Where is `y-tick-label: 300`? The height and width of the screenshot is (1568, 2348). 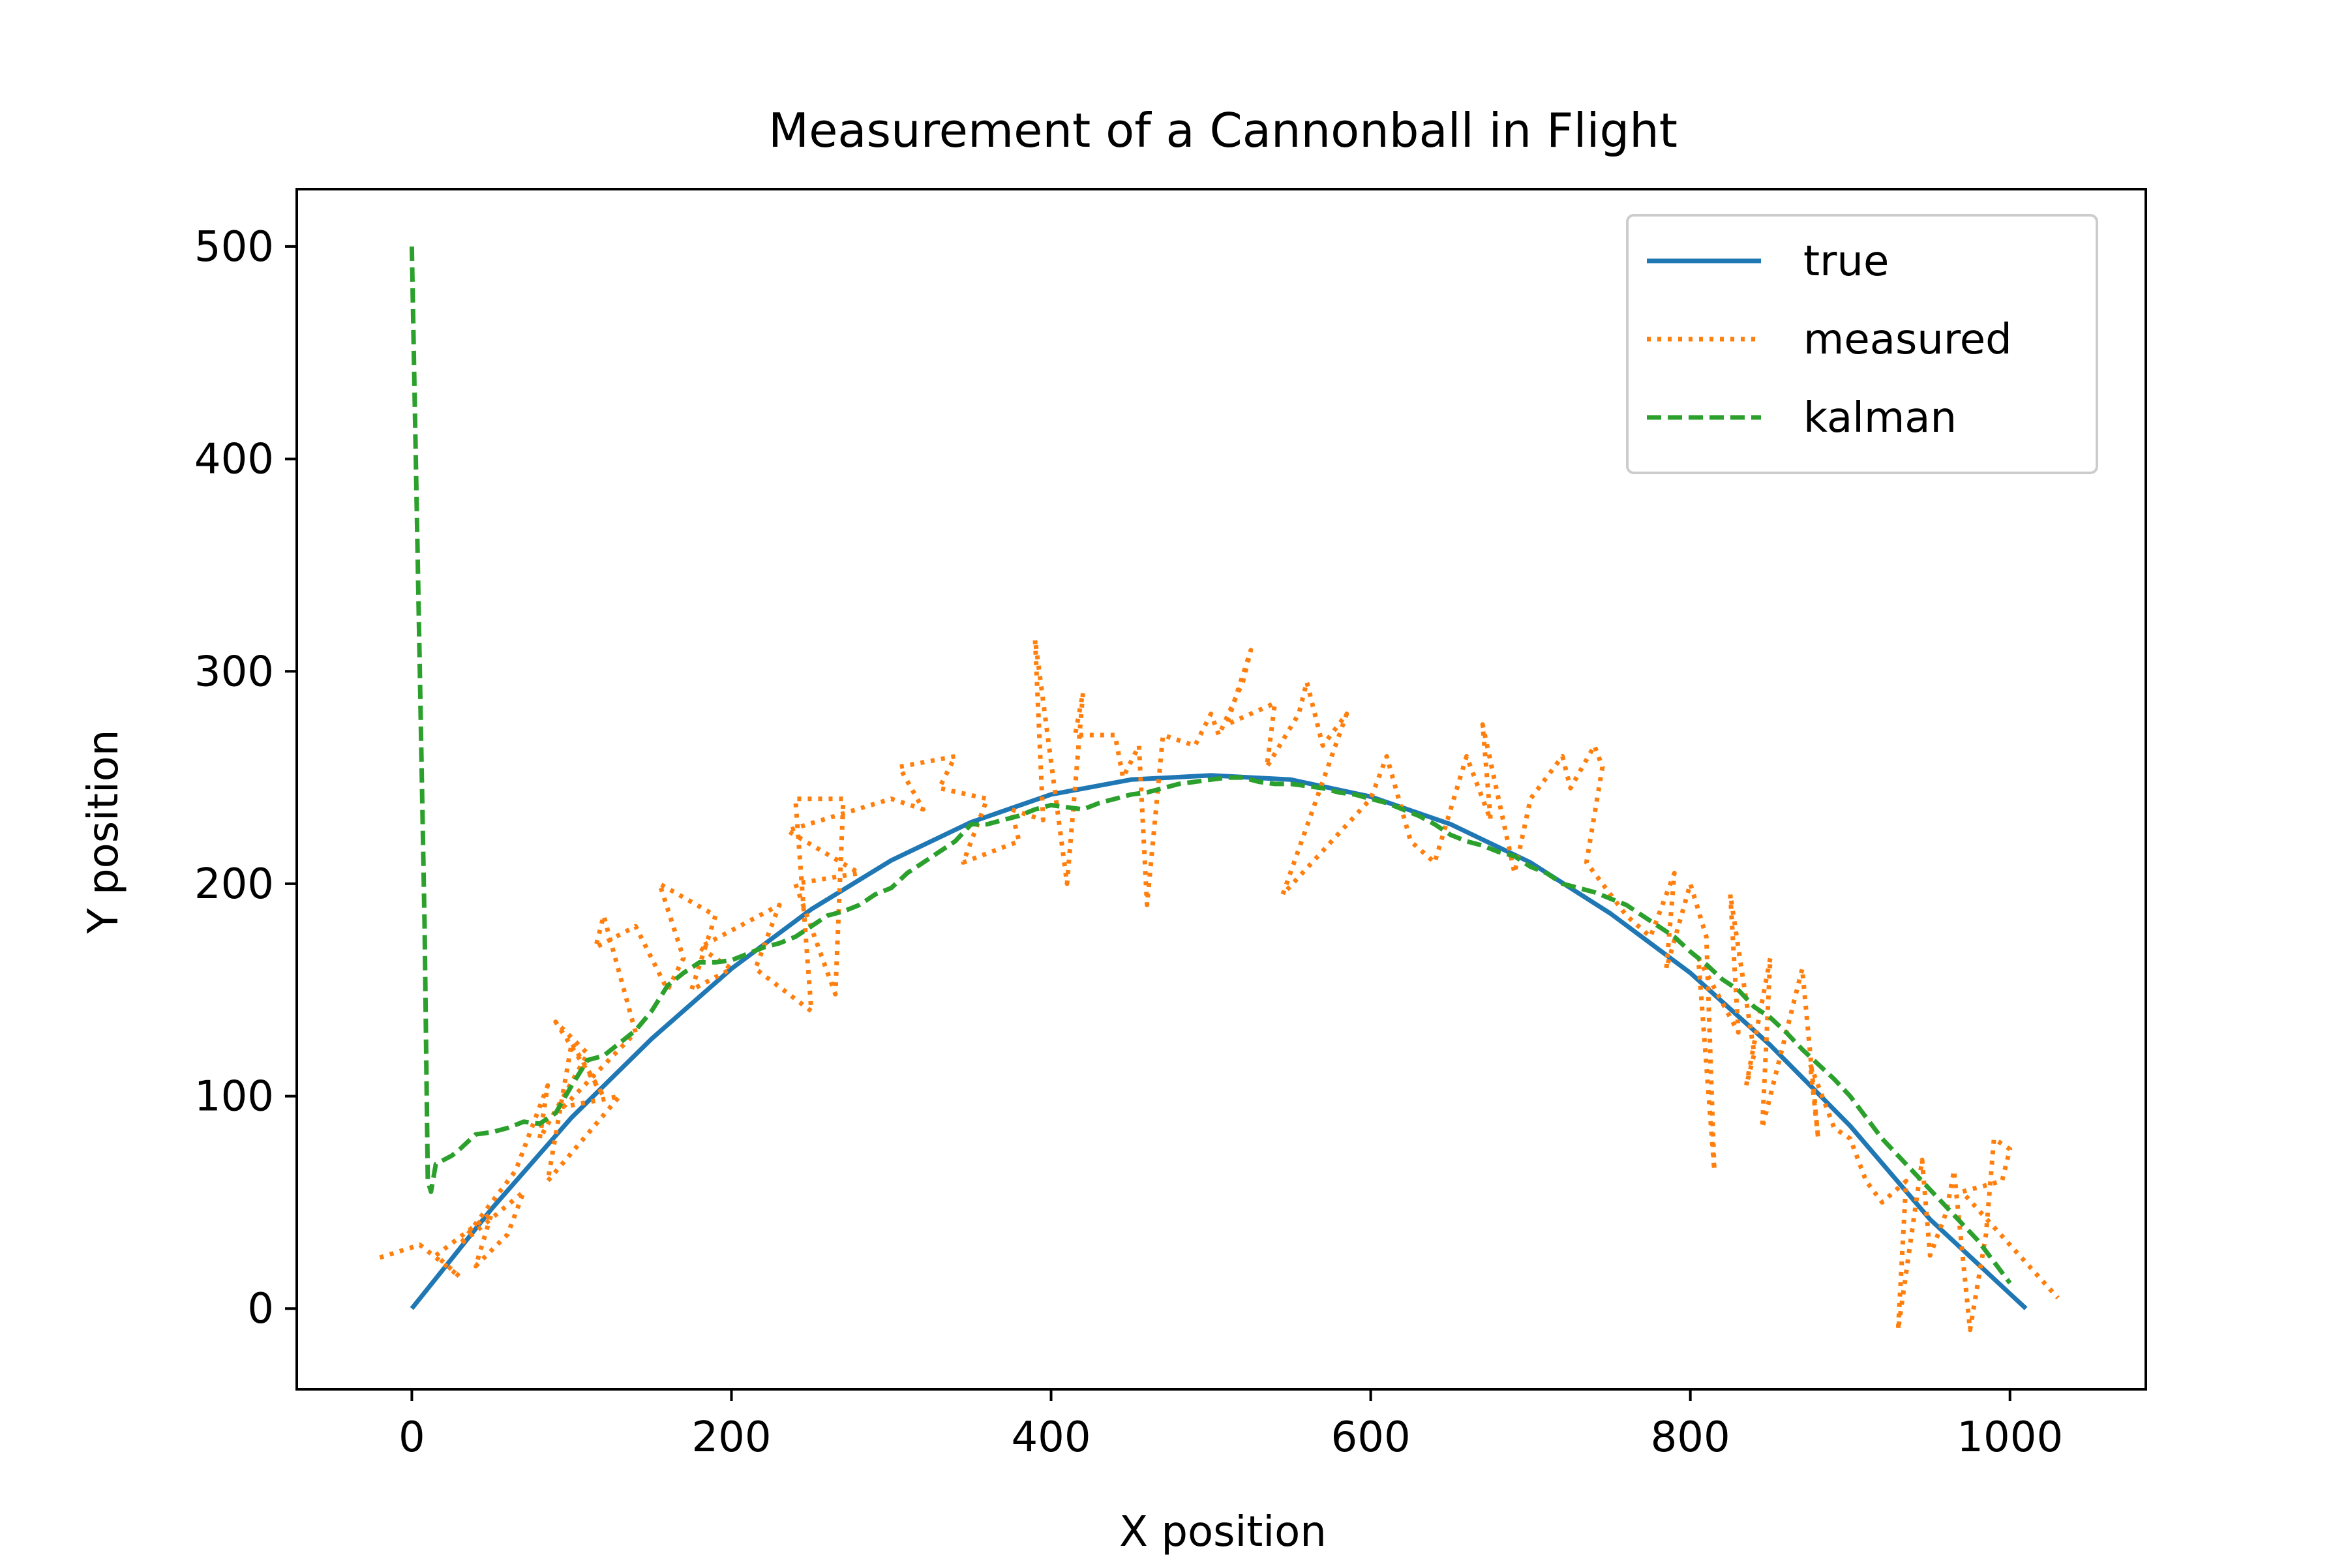
y-tick-label: 300 is located at coordinates (234, 672).